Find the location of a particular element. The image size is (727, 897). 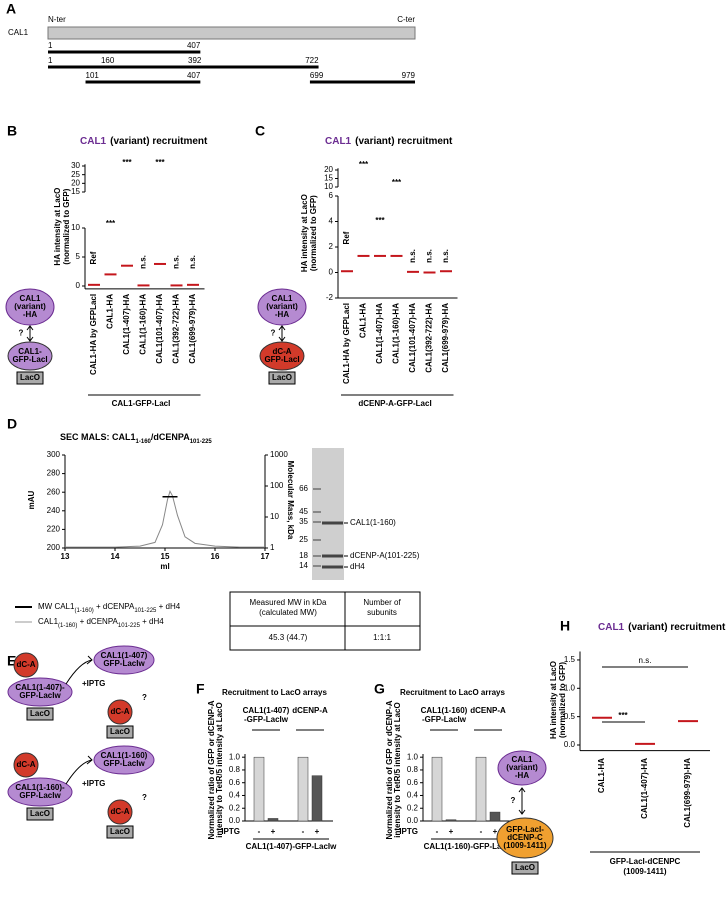

y-tick-label: 280 is located at coordinates (54, 473).